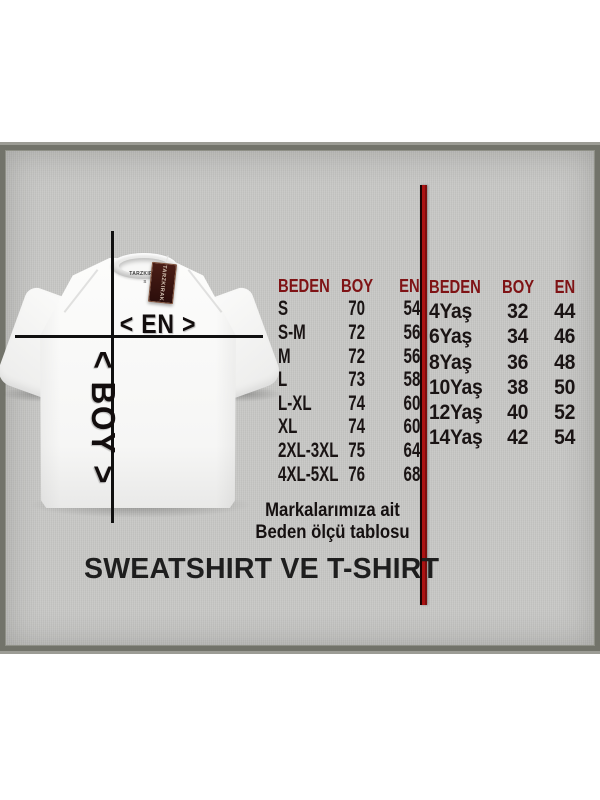 The image size is (600, 800). I want to click on cell-boy: 36, so click(518, 361).